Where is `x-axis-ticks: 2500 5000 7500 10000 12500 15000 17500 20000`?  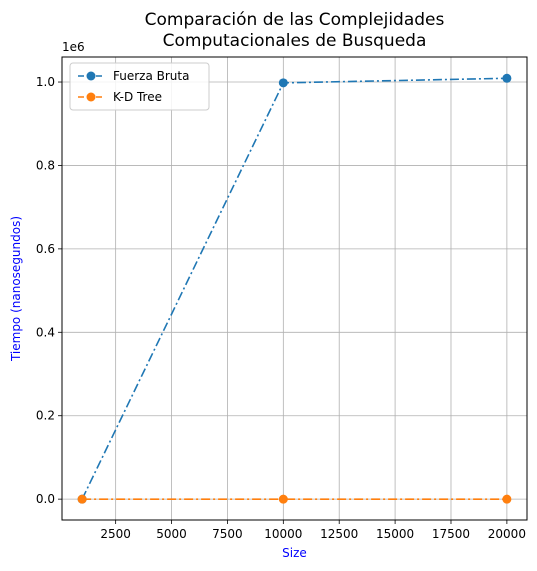
x-axis-ticks: 2500 5000 7500 10000 12500 15000 17500 20000 is located at coordinates (313, 530).